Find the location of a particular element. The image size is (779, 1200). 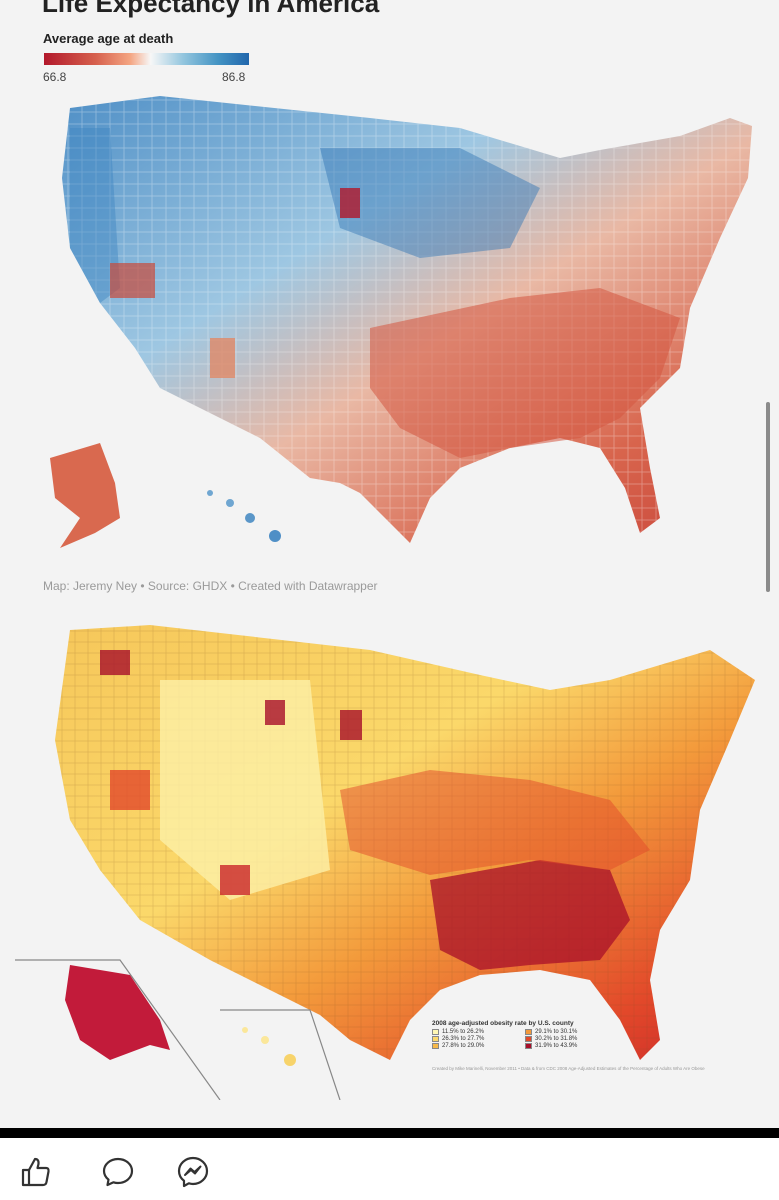

thumbs-up-icon is located at coordinates (35, 1172).